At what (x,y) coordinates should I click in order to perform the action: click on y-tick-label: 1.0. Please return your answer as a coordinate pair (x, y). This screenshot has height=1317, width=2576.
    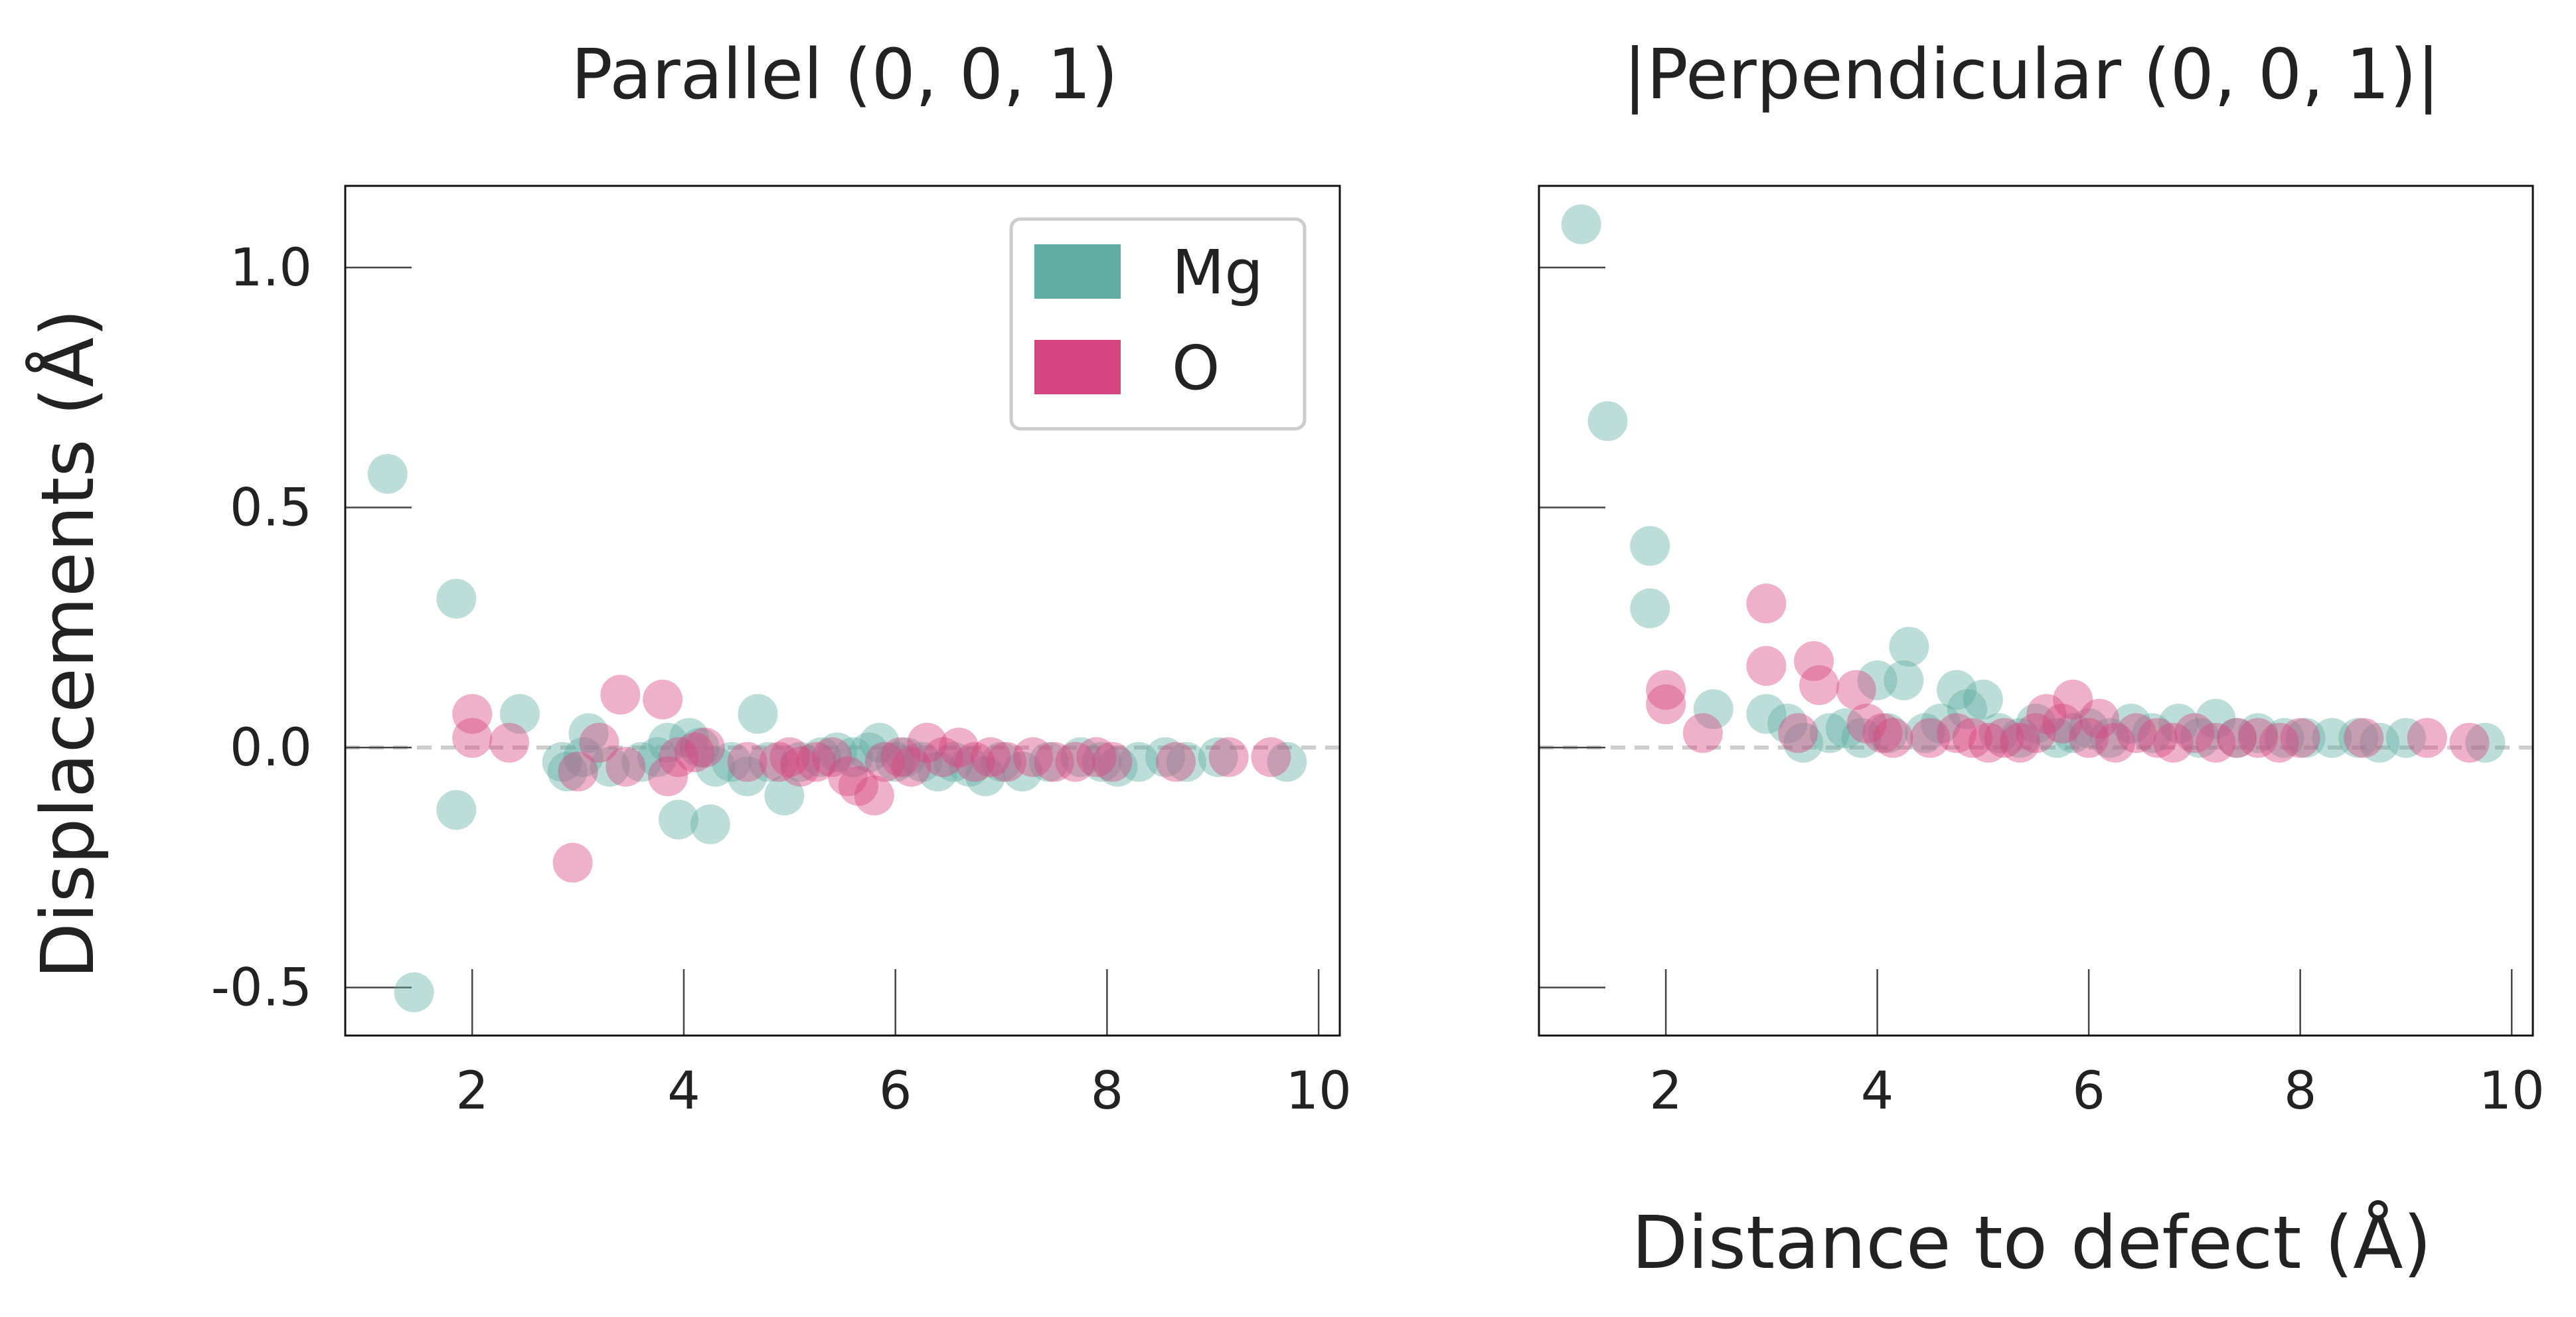
    Looking at the image, I should click on (271, 268).